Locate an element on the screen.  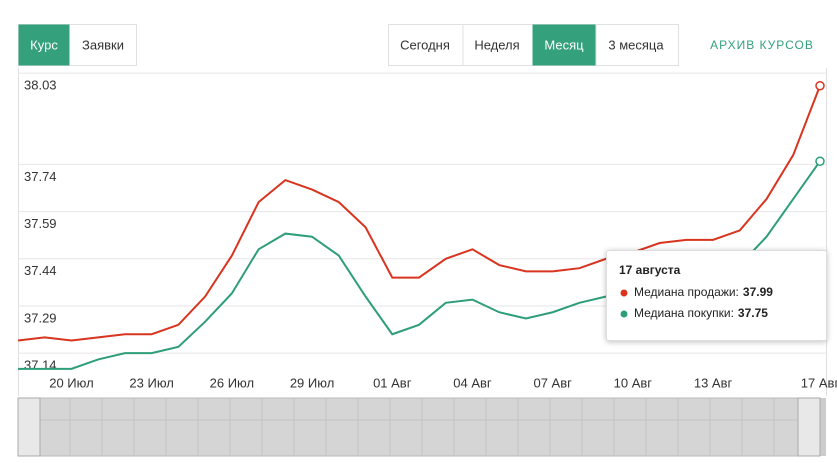
archive-link: АРХИВ КУРСОВ is located at coordinates (762, 45).